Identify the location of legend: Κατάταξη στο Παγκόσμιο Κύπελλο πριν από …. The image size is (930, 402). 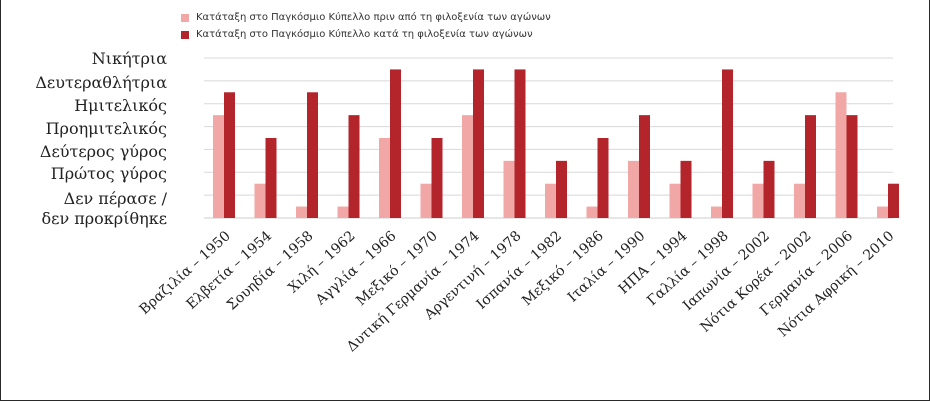
(366, 26).